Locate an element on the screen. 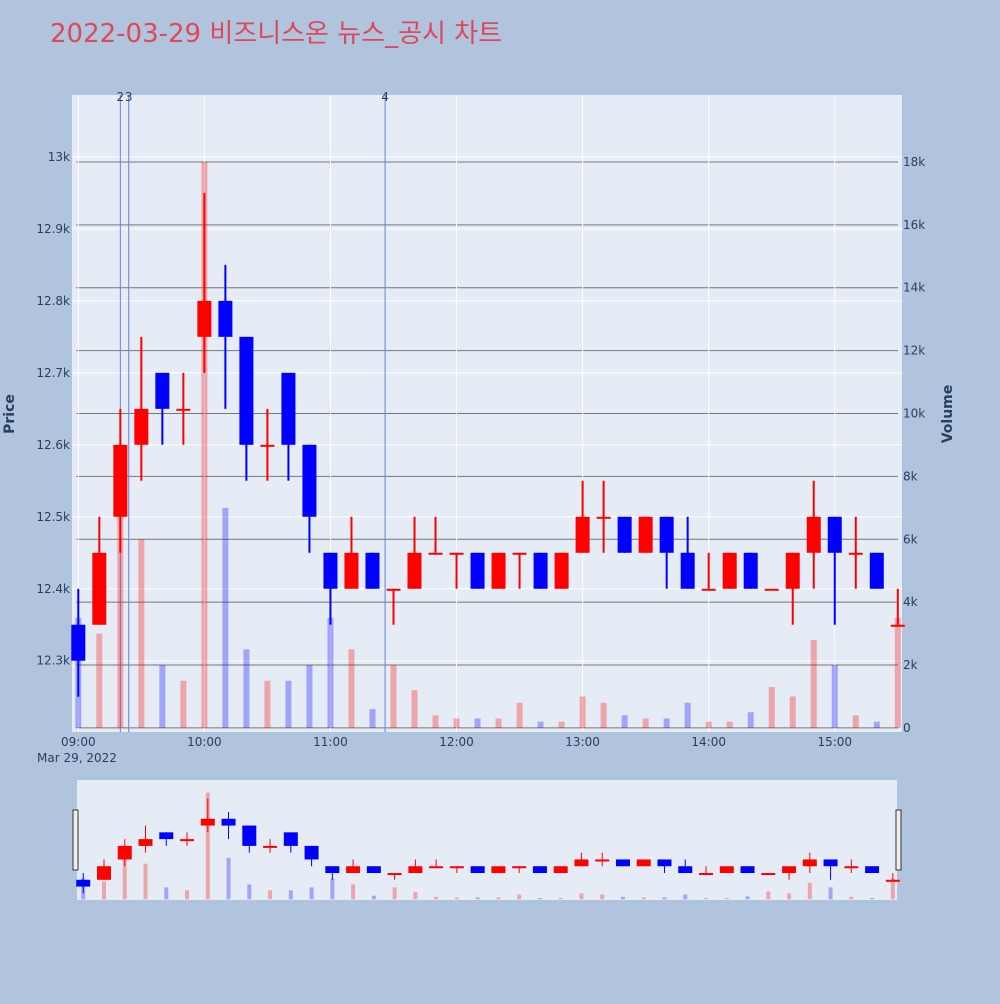 Image resolution: width=1000 pixels, height=1004 pixels. chart-title: 2022-03-29 비즈니스온 뉴스_공시 차트 is located at coordinates (276, 34).